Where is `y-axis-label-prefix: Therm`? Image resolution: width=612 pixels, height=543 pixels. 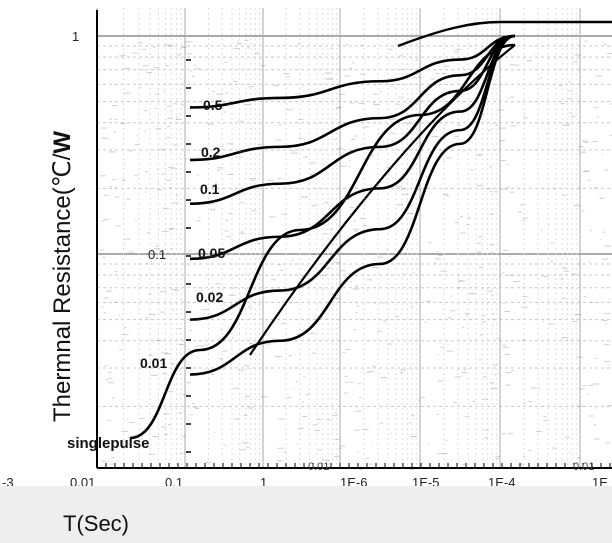
y-axis-label-prefix: Therm is located at coordinates (62, 387).